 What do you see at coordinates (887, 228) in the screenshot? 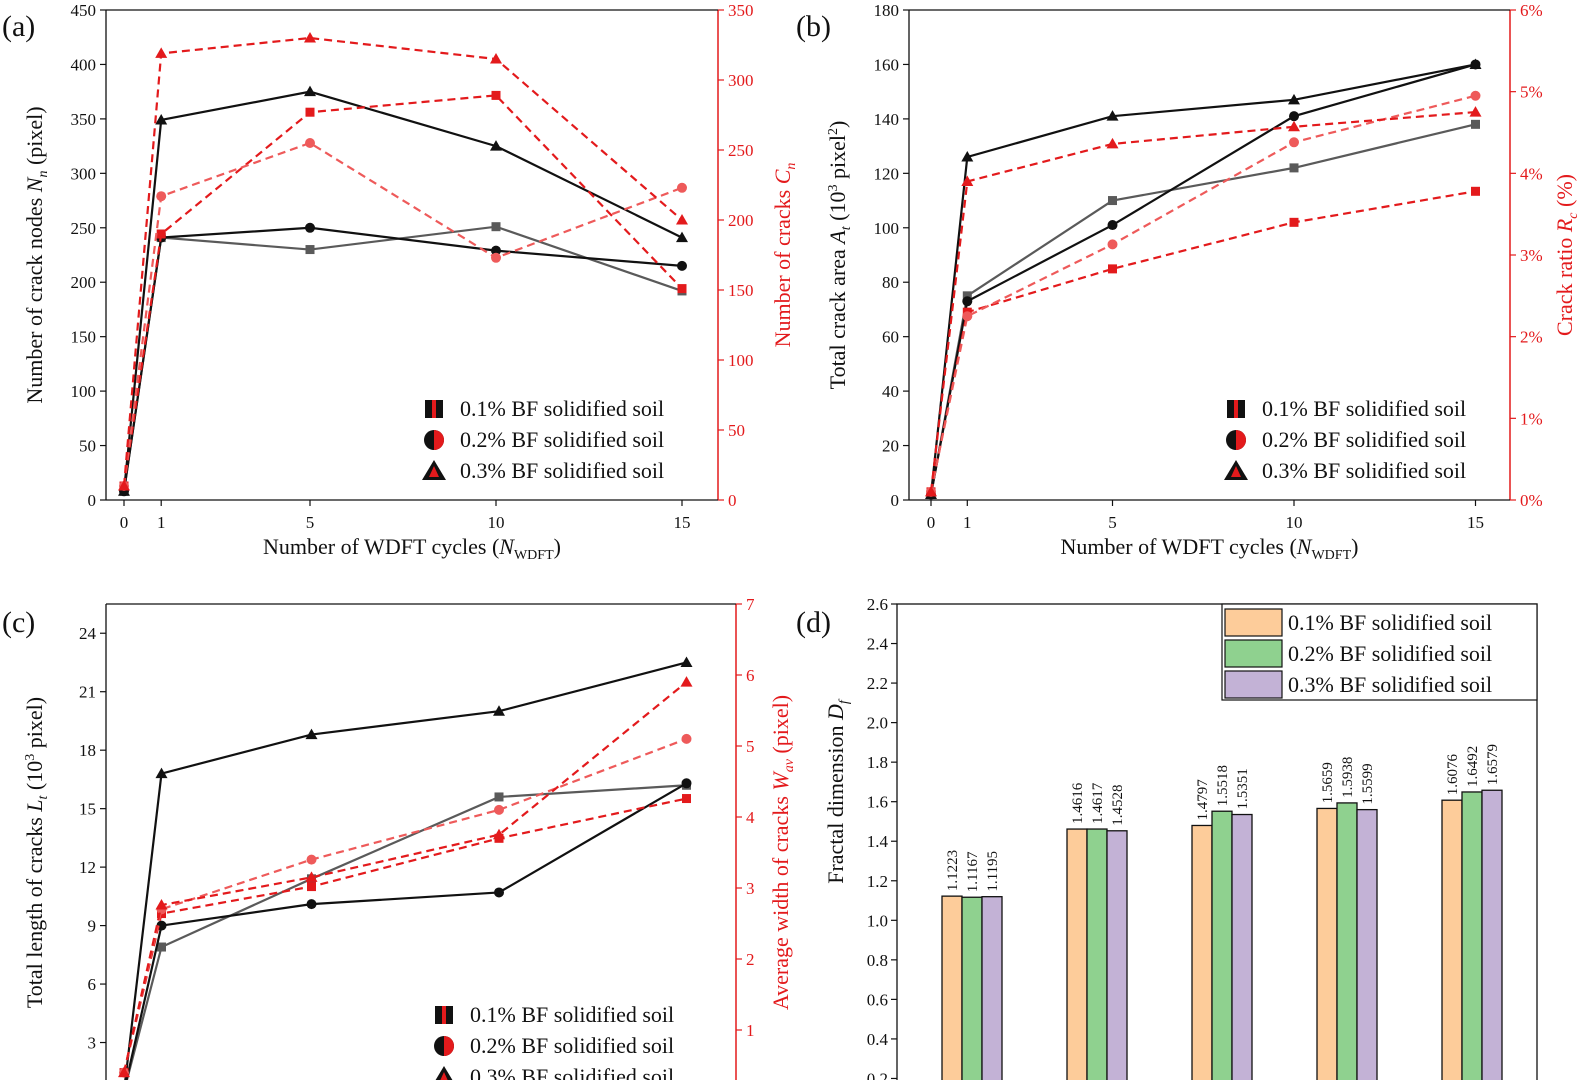
I see `left-tick-label: 100` at bounding box center [887, 228].